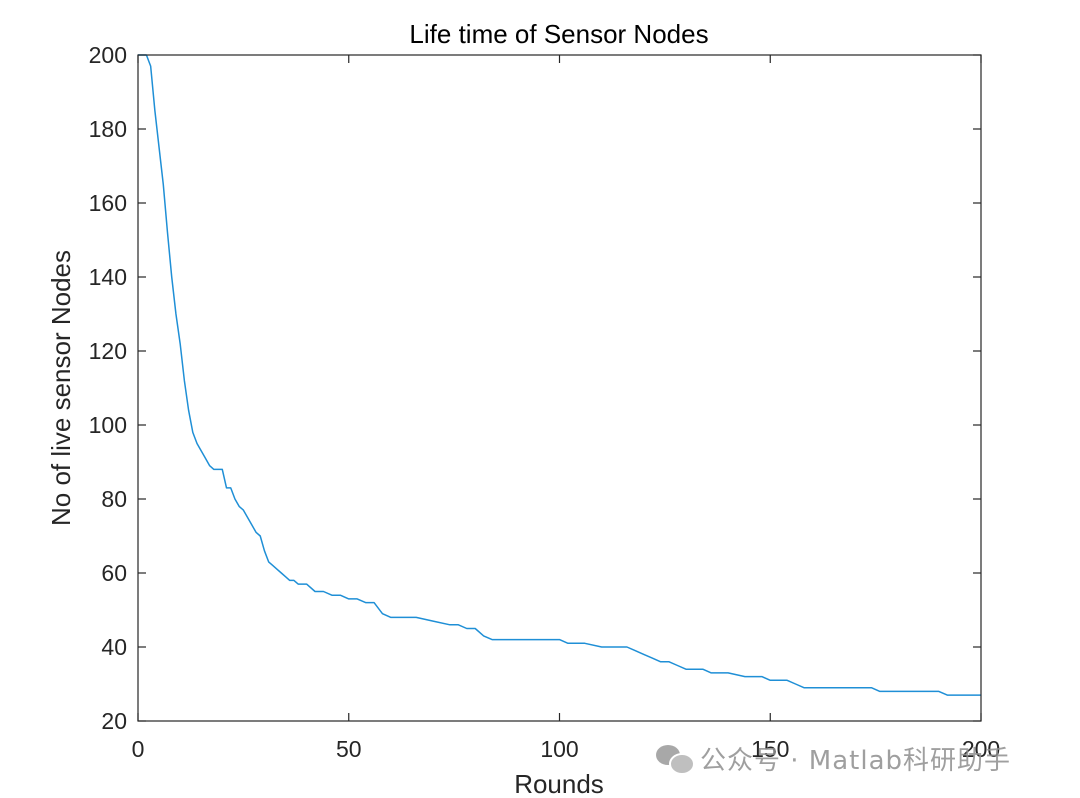 This screenshot has height=798, width=1080. Describe the element at coordinates (558, 34) in the screenshot. I see `chart-title: Life time of Sensor Nodes` at that location.